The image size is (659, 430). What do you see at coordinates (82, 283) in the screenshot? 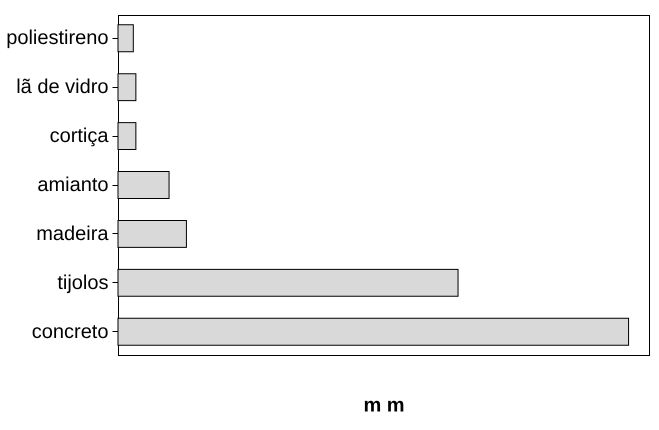
I see `y-tick-label: tijolos` at bounding box center [82, 283].